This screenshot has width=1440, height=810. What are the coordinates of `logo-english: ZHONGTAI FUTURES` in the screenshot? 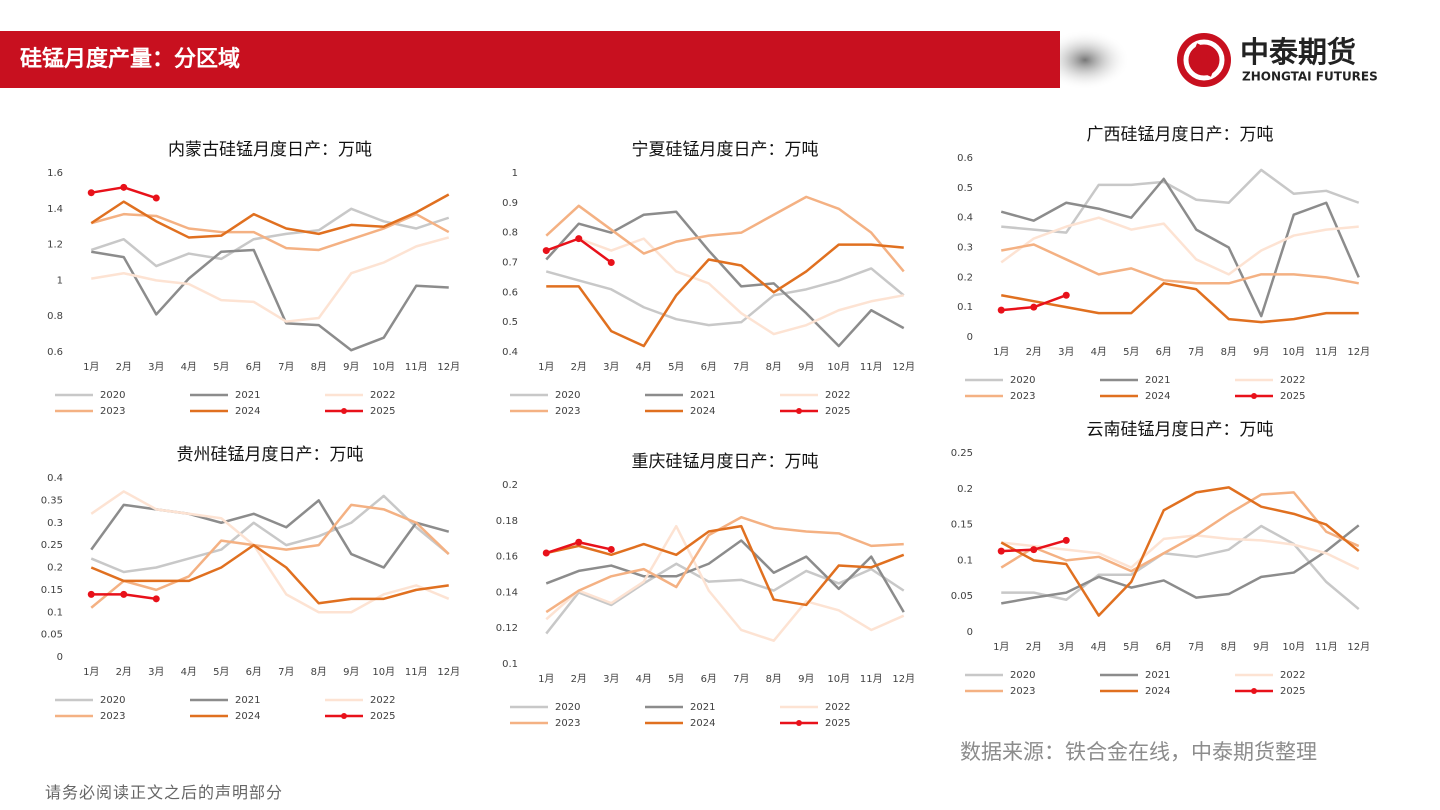 It's located at (1310, 77).